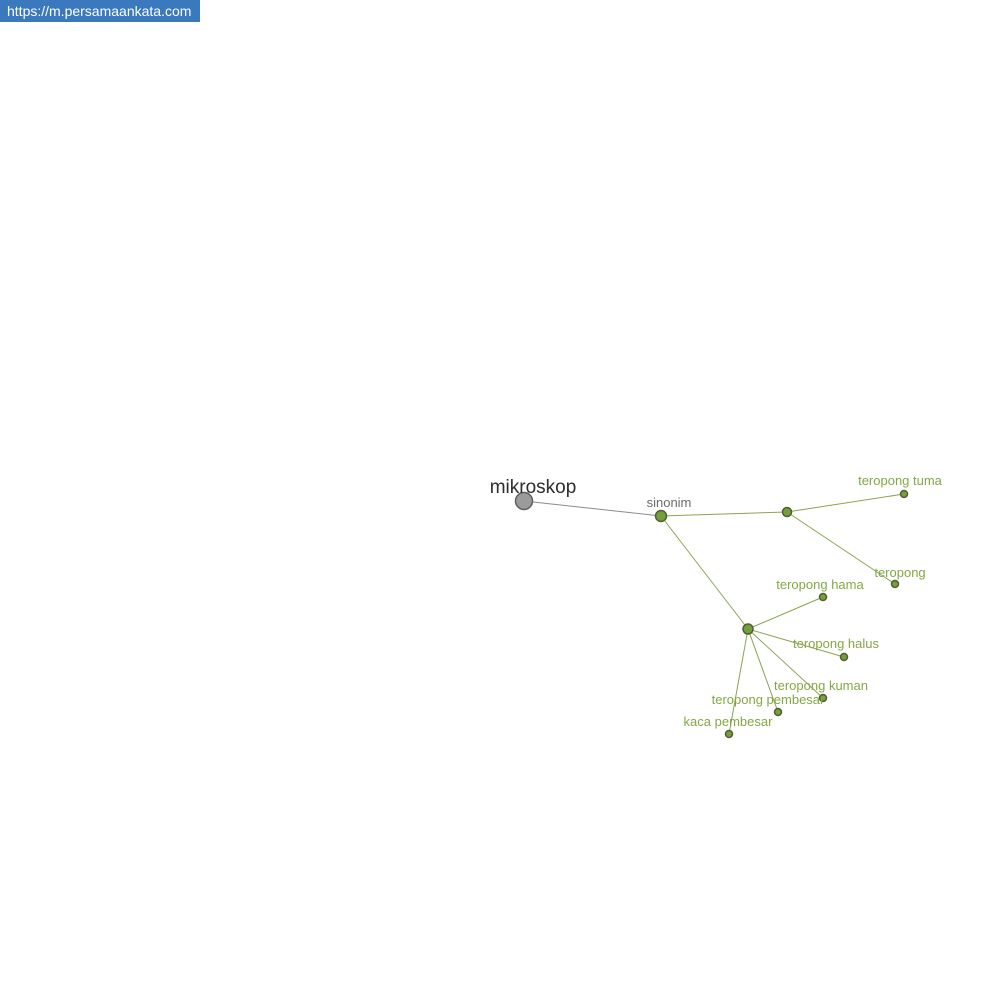  I want to click on edge-sinonim-hub1, so click(724, 514).